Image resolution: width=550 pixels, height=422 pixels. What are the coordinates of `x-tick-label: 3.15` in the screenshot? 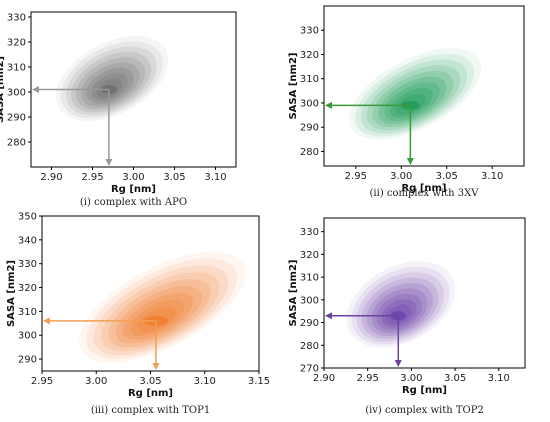 It's located at (259, 381).